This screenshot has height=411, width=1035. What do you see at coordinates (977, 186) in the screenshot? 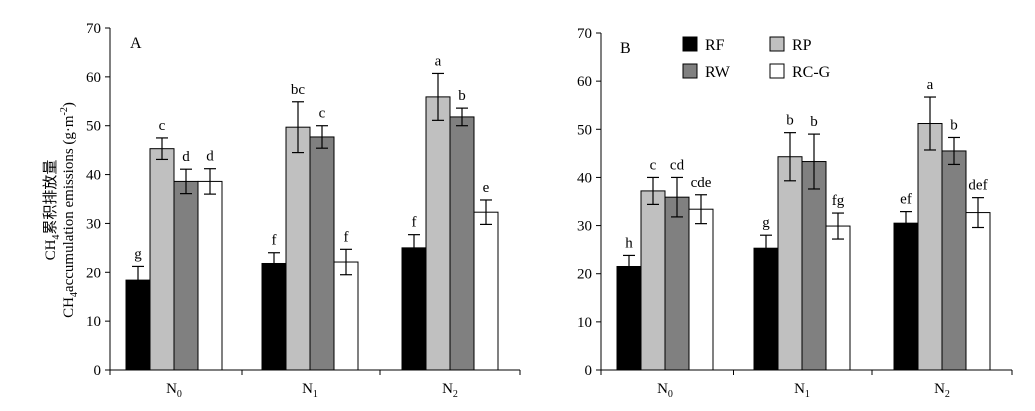
I see `significance-letter: def` at bounding box center [977, 186].